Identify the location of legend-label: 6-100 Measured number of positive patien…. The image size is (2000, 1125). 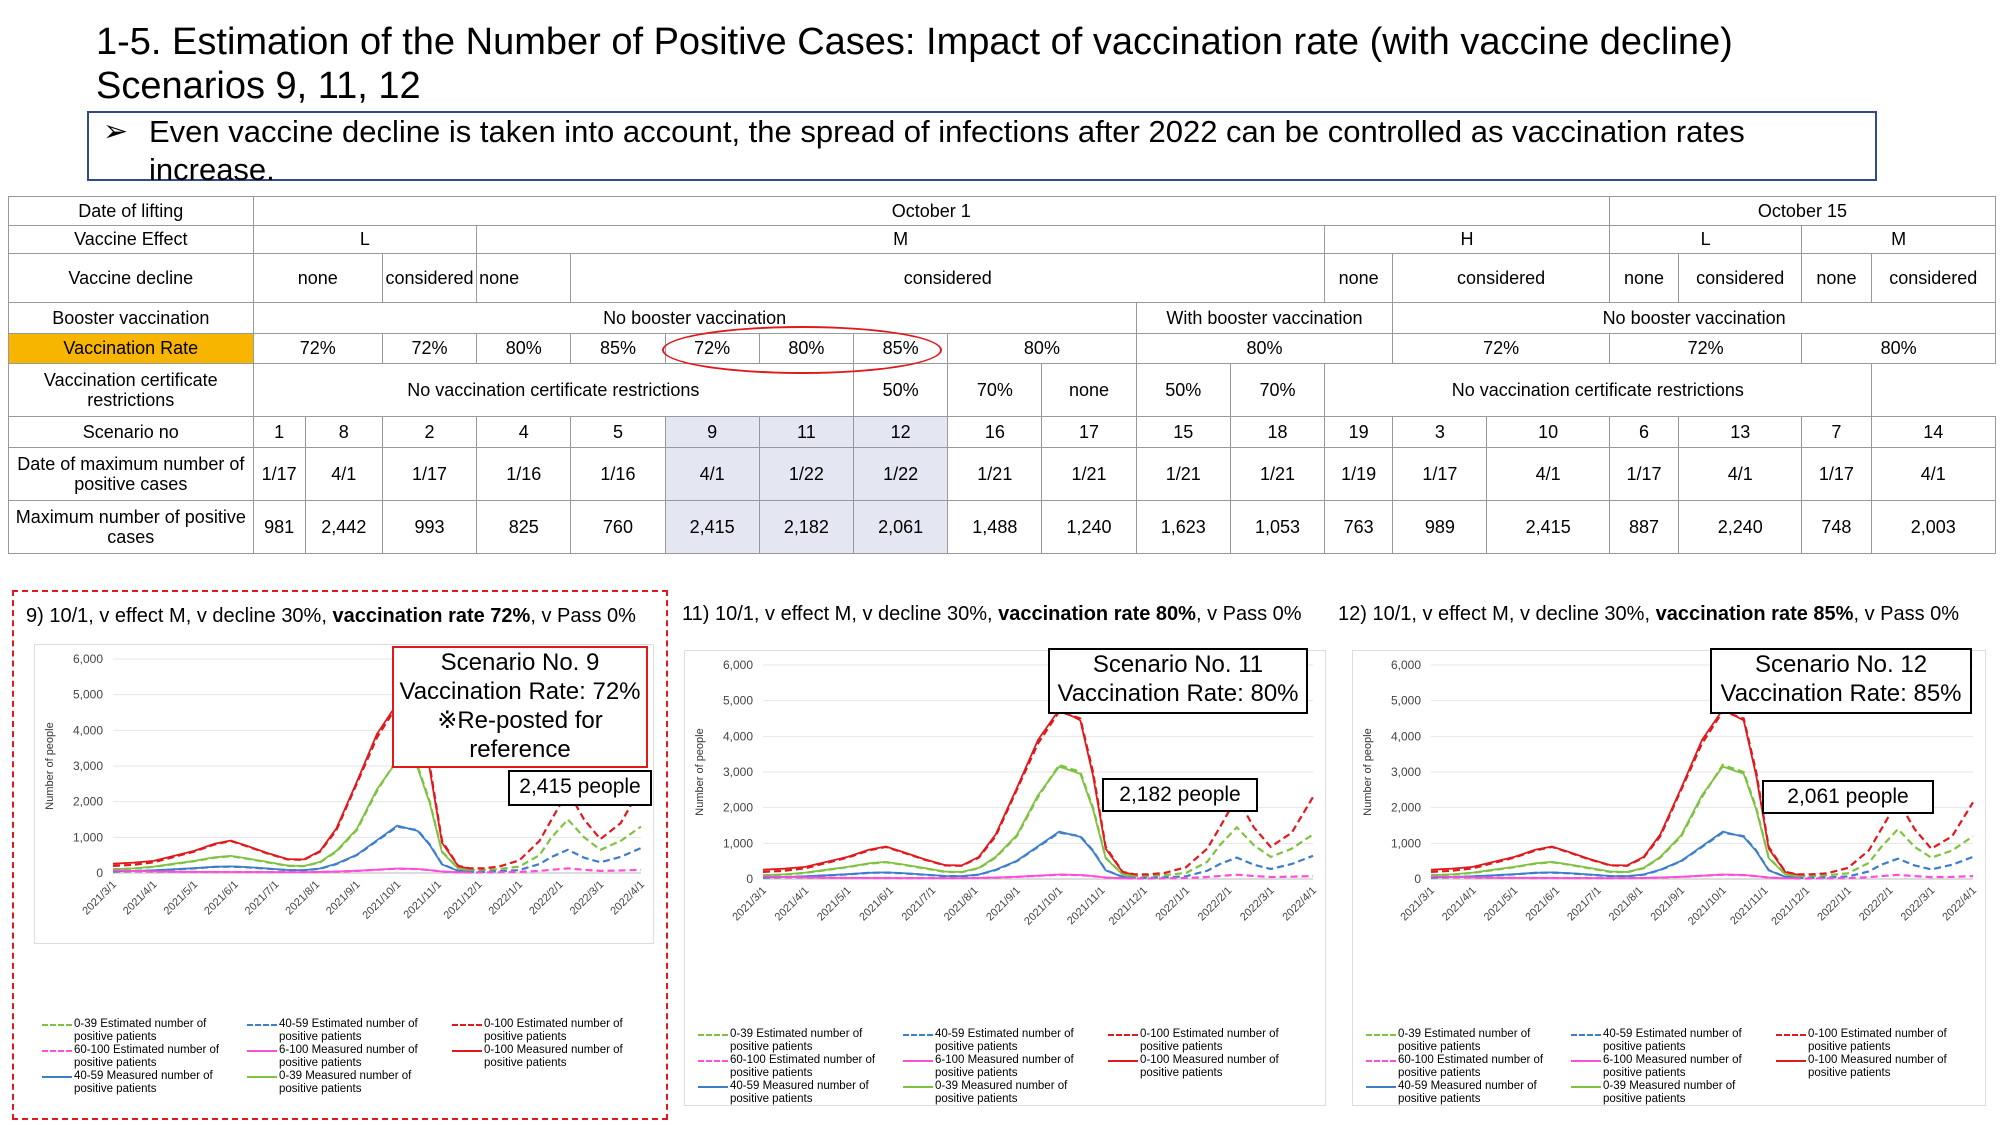
(1672, 1066).